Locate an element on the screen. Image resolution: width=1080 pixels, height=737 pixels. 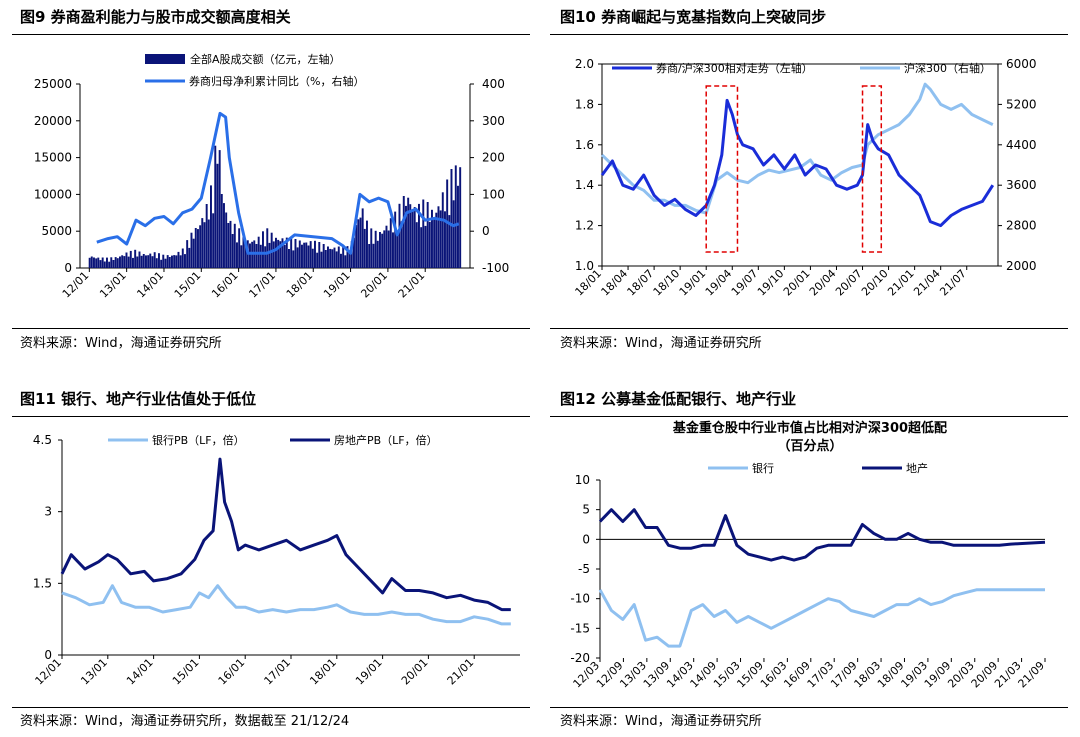
x-tick-label: 21/07 is located at coordinates (953, 283).